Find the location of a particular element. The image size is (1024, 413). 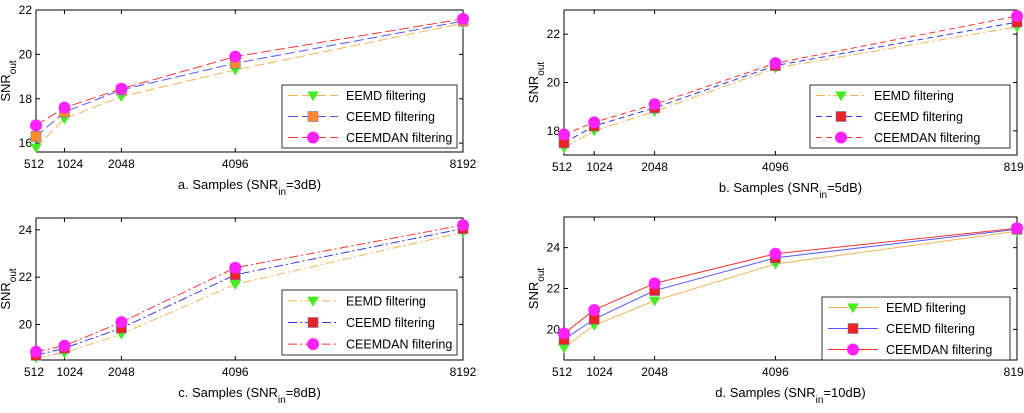

x-axis-label: d. Samples (SNRin=10dB) is located at coordinates (790, 395).